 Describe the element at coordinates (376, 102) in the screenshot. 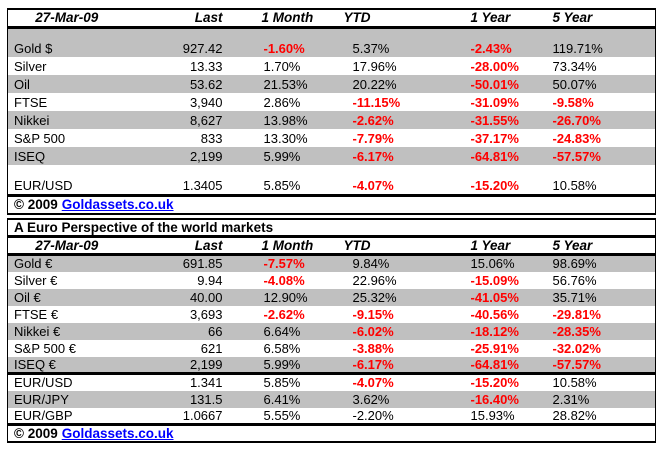

I see `value-cell: -11.15%` at that location.